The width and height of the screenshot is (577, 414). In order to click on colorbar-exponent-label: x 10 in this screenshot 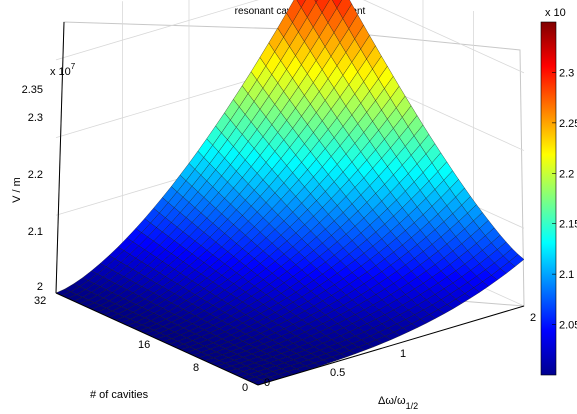, I will do `click(555, 13)`.